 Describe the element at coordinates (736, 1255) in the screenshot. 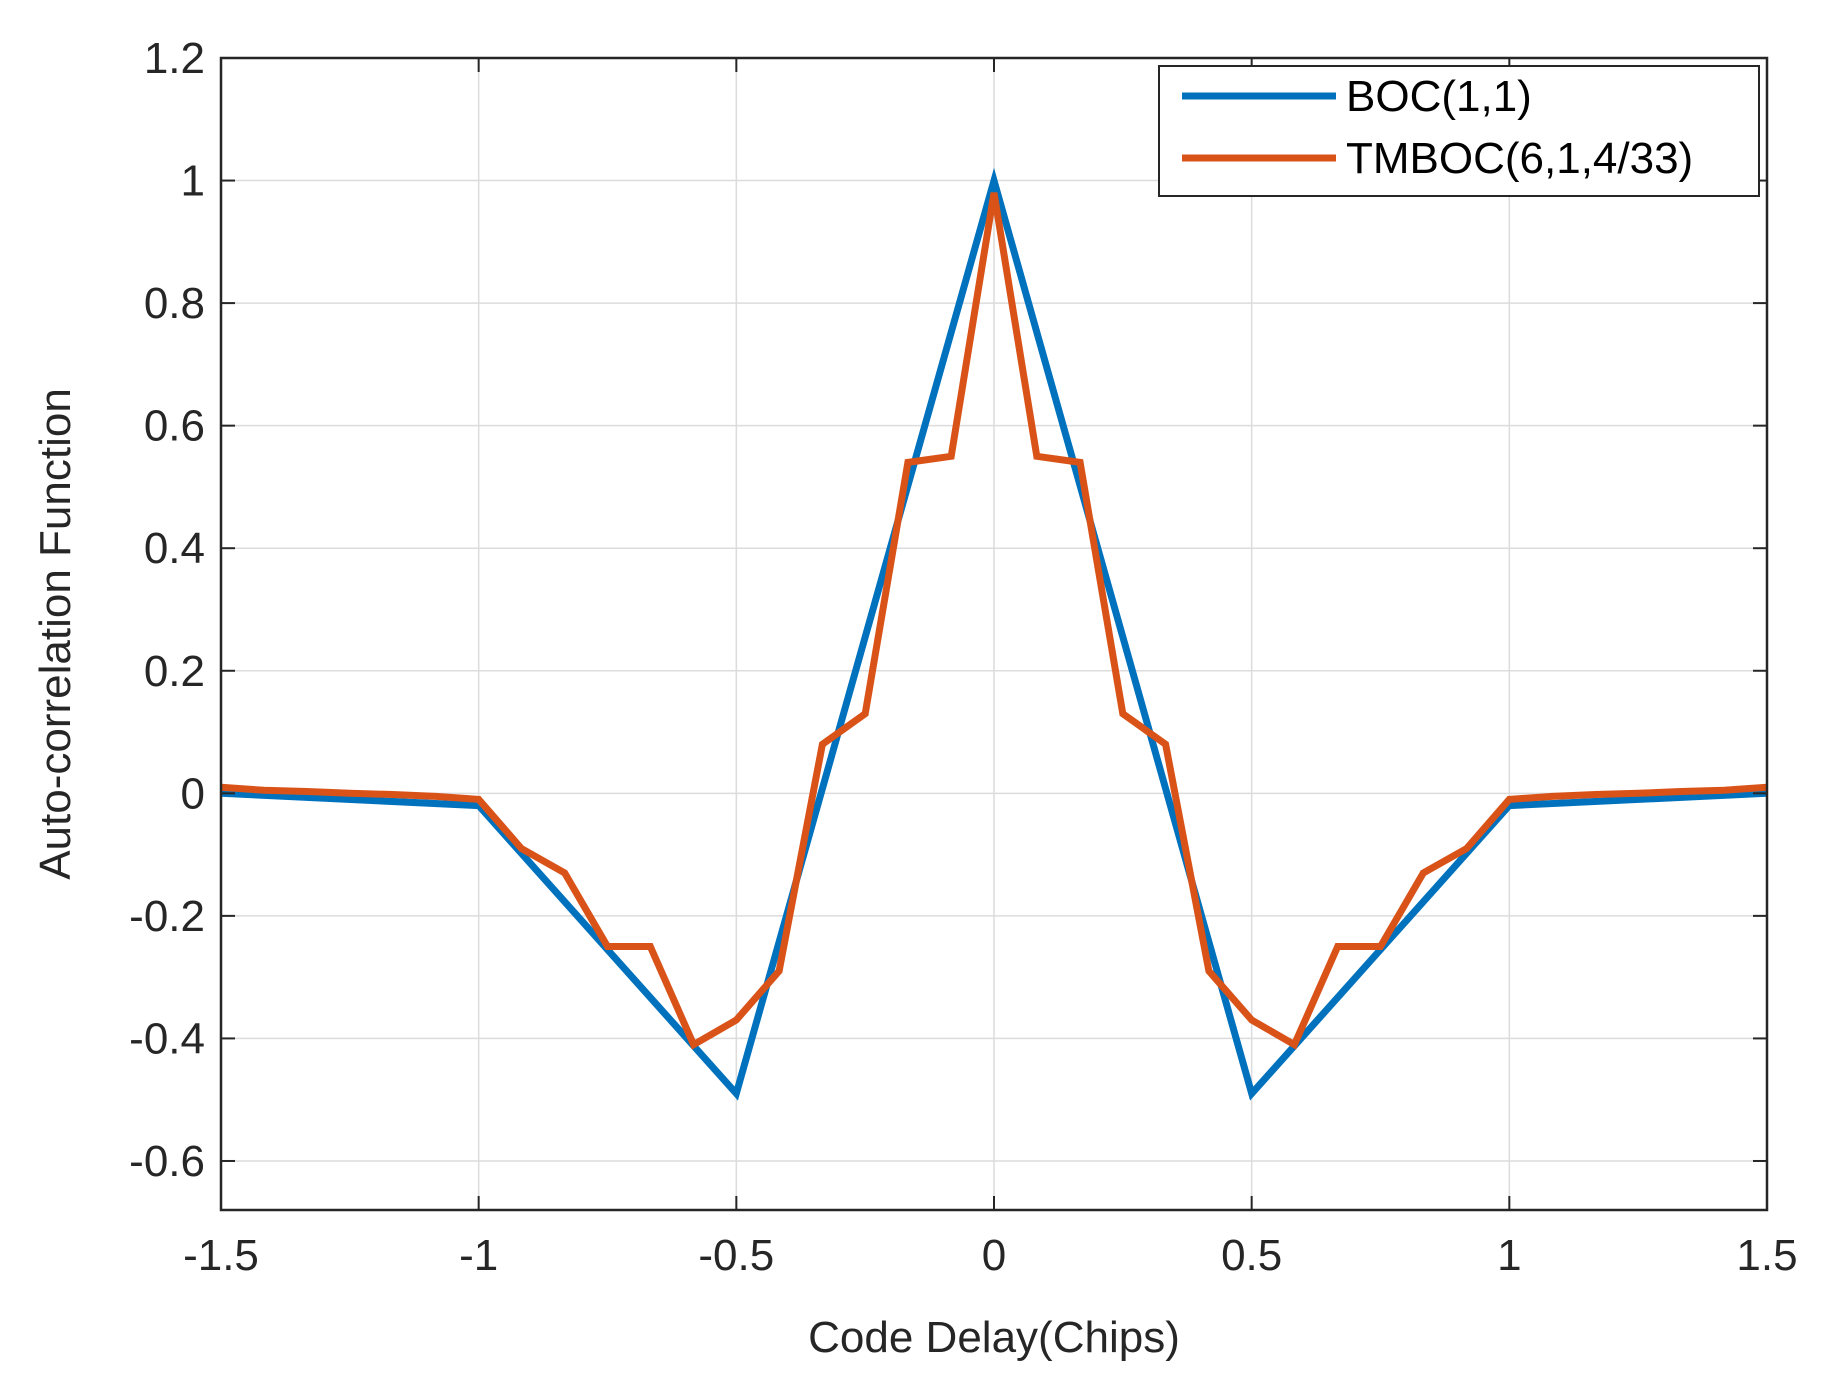

I see `x-tick-label: -0.5` at that location.